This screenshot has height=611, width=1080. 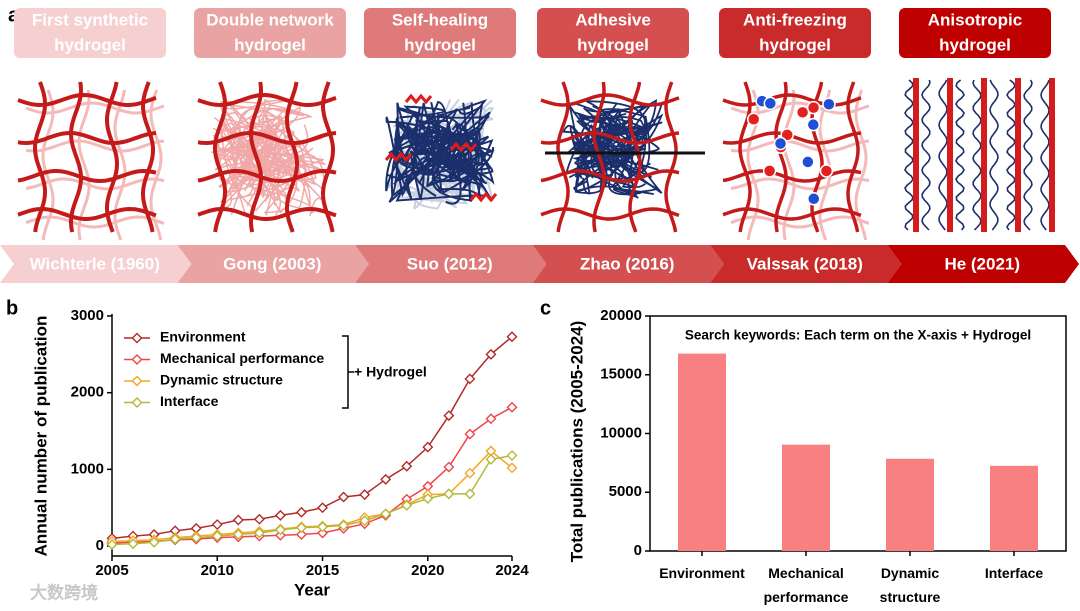 I want to click on legend-label: Dynamic structure, so click(x=221, y=380).